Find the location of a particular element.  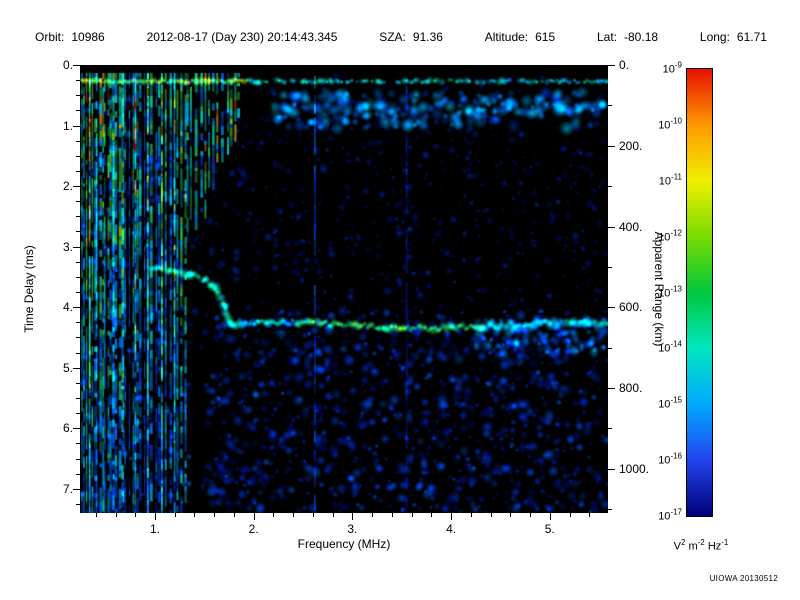

y-axis-title-right: Apparent Range (km) is located at coordinates (659, 289).